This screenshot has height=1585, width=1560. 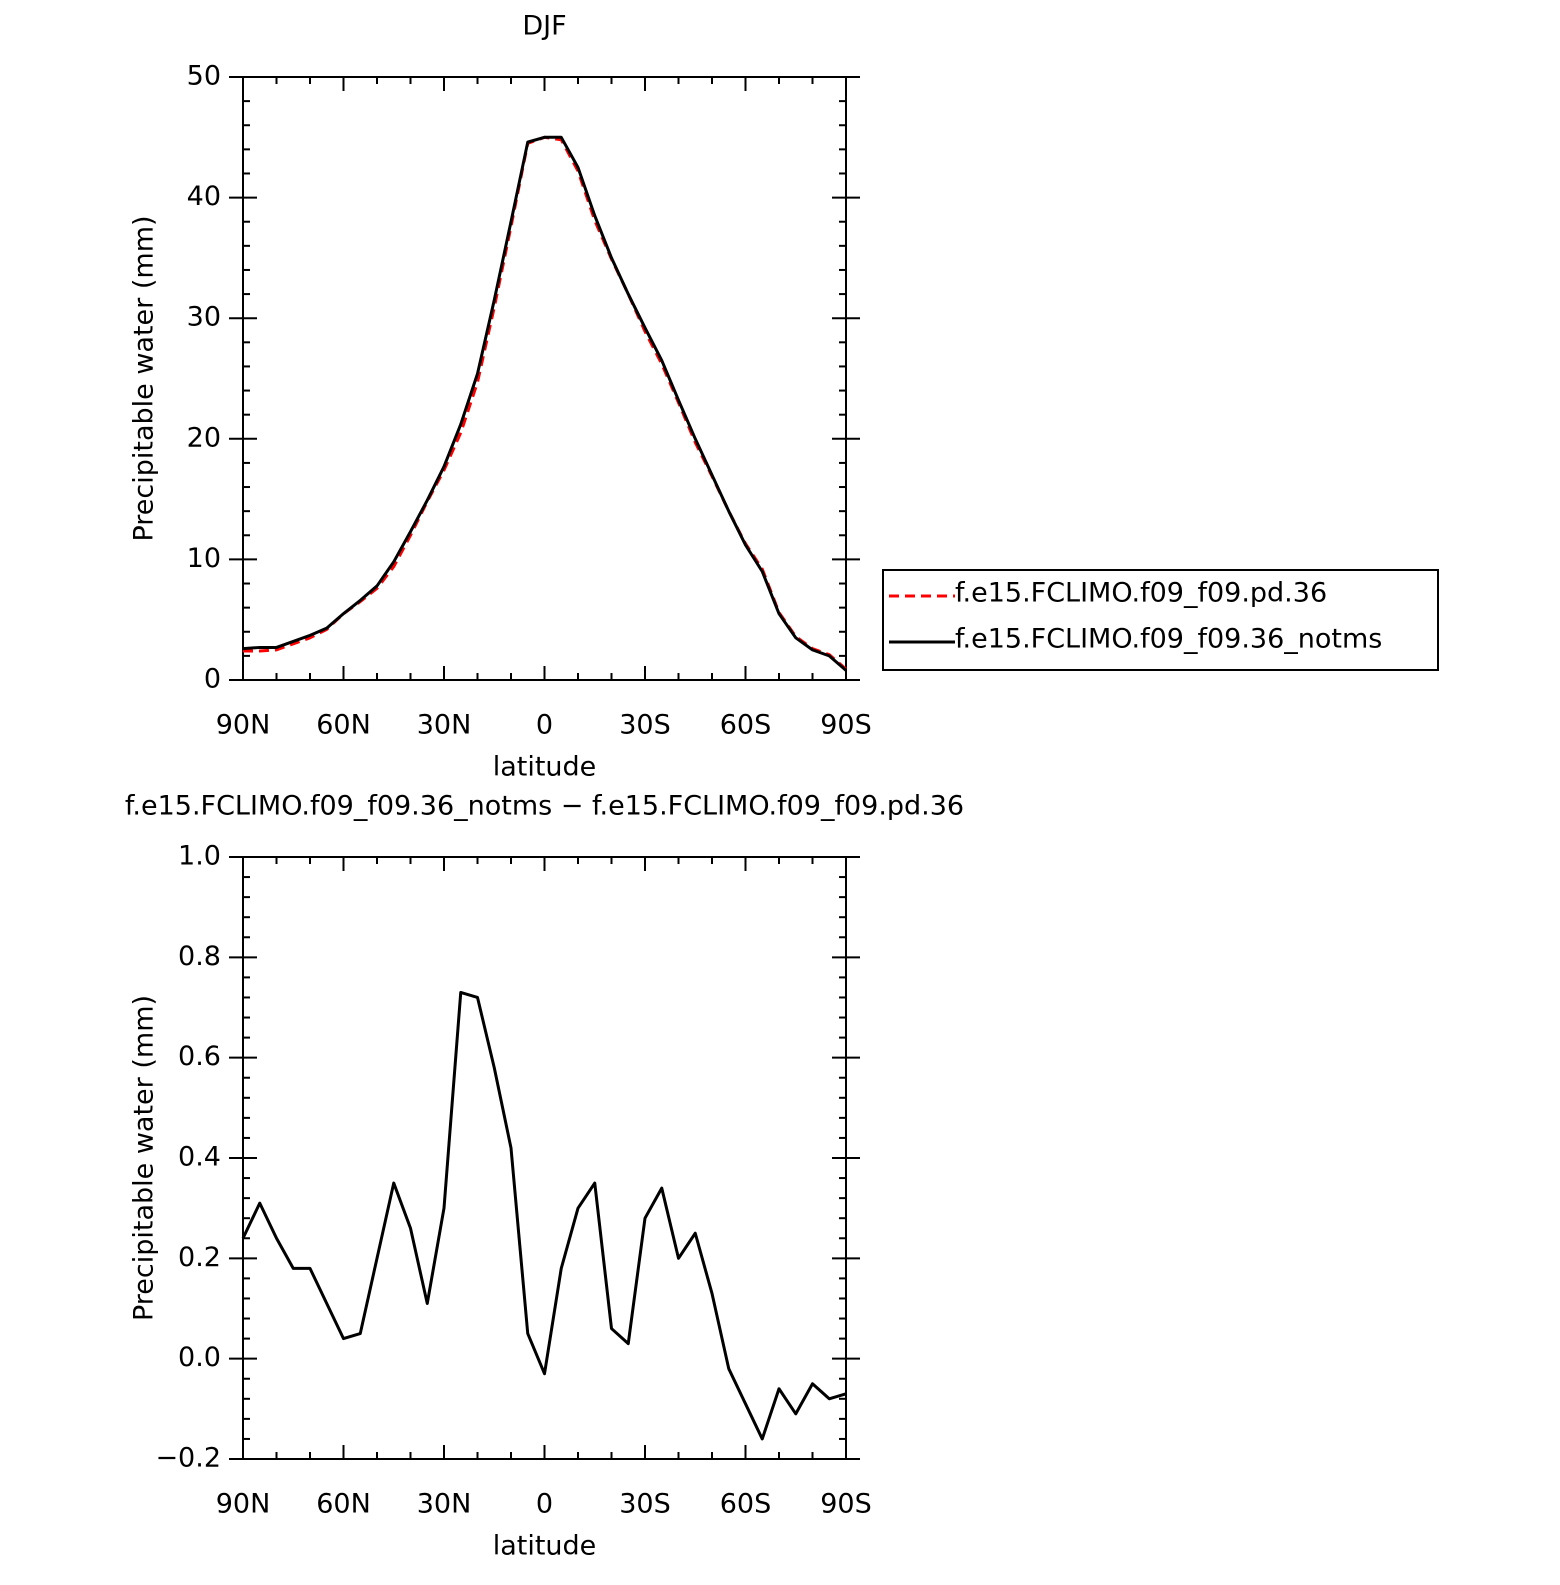 I want to click on y-tick-label: 0.2, so click(x=199, y=1257).